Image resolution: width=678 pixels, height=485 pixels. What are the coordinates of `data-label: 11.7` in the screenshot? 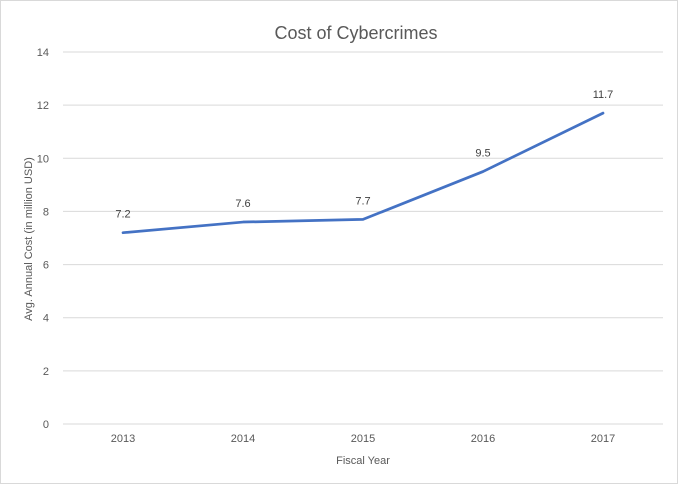 It's located at (603, 95).